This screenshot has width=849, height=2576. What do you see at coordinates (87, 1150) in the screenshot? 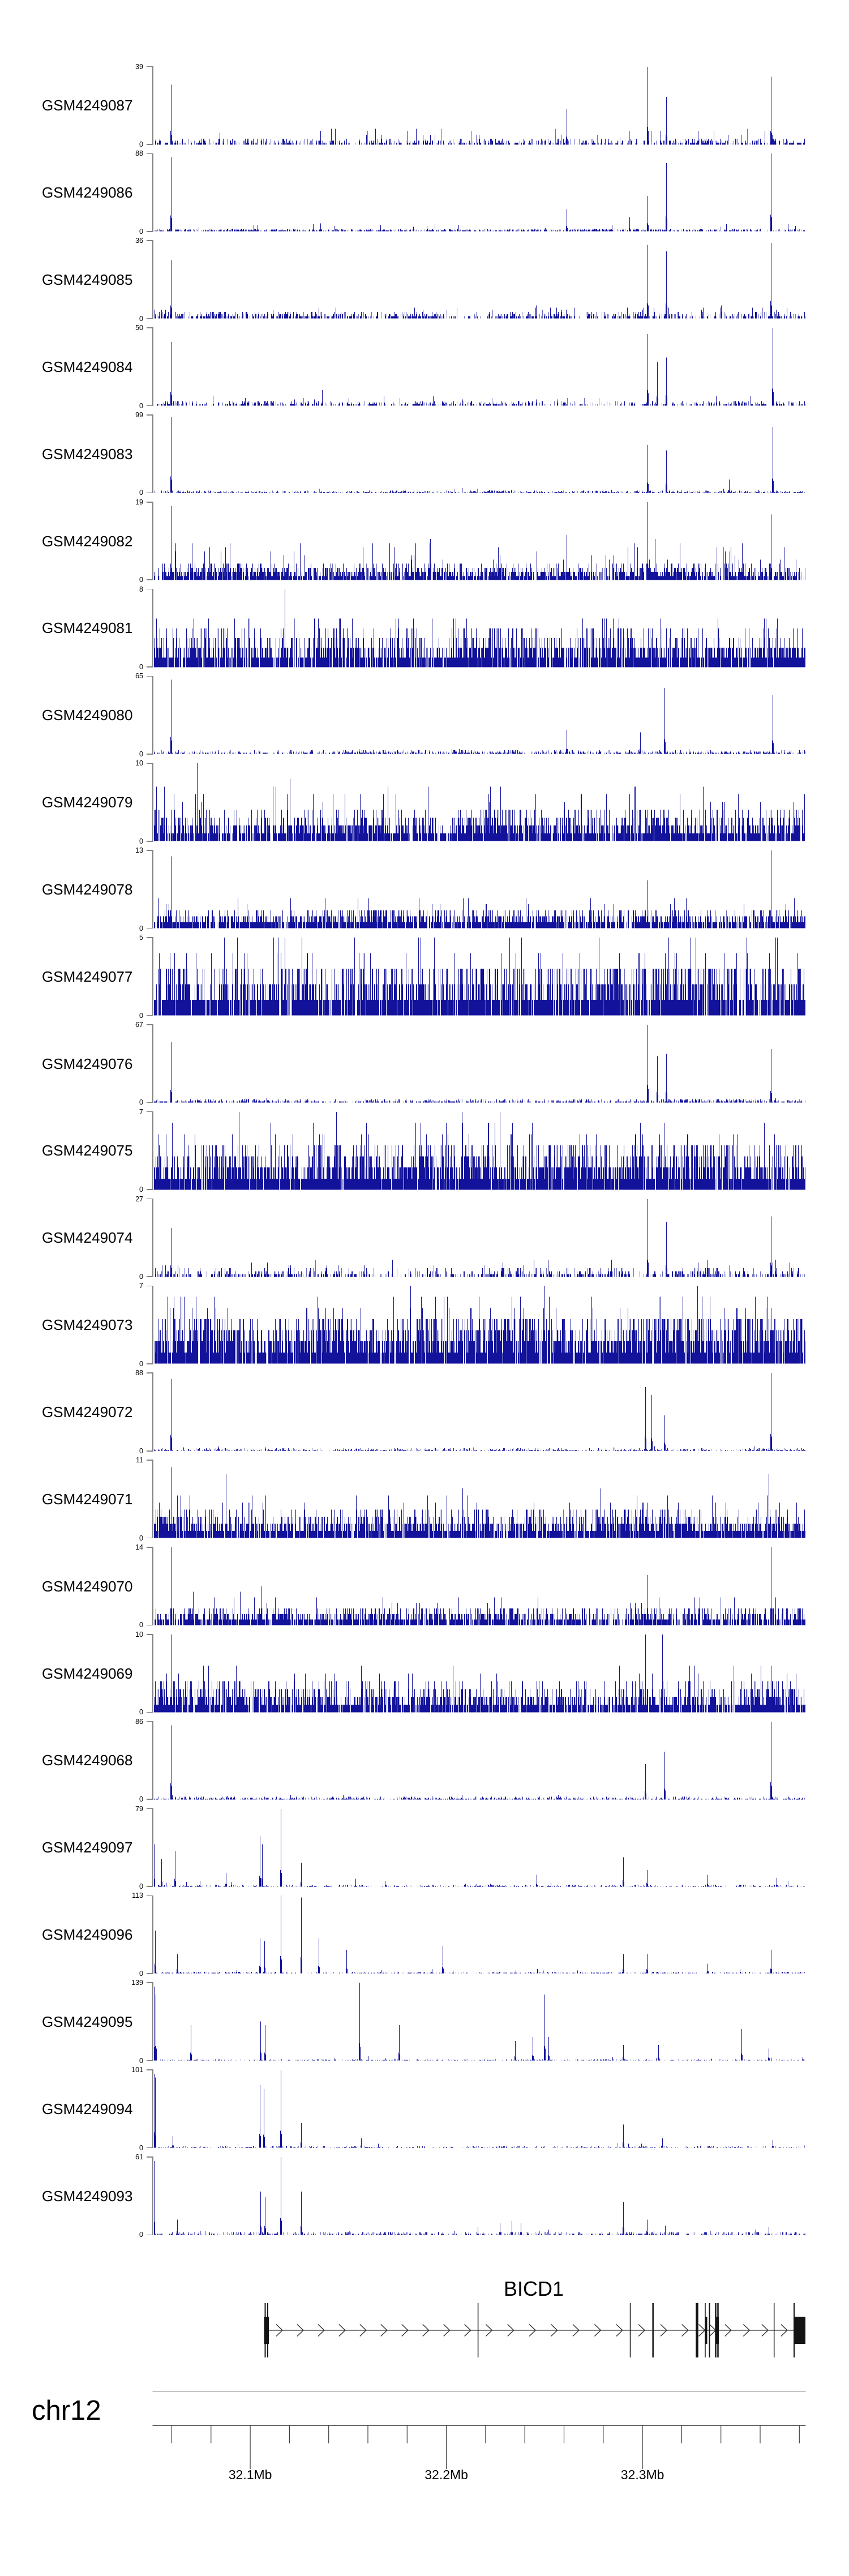
I see `track-sample-label: GSM4249075` at bounding box center [87, 1150].